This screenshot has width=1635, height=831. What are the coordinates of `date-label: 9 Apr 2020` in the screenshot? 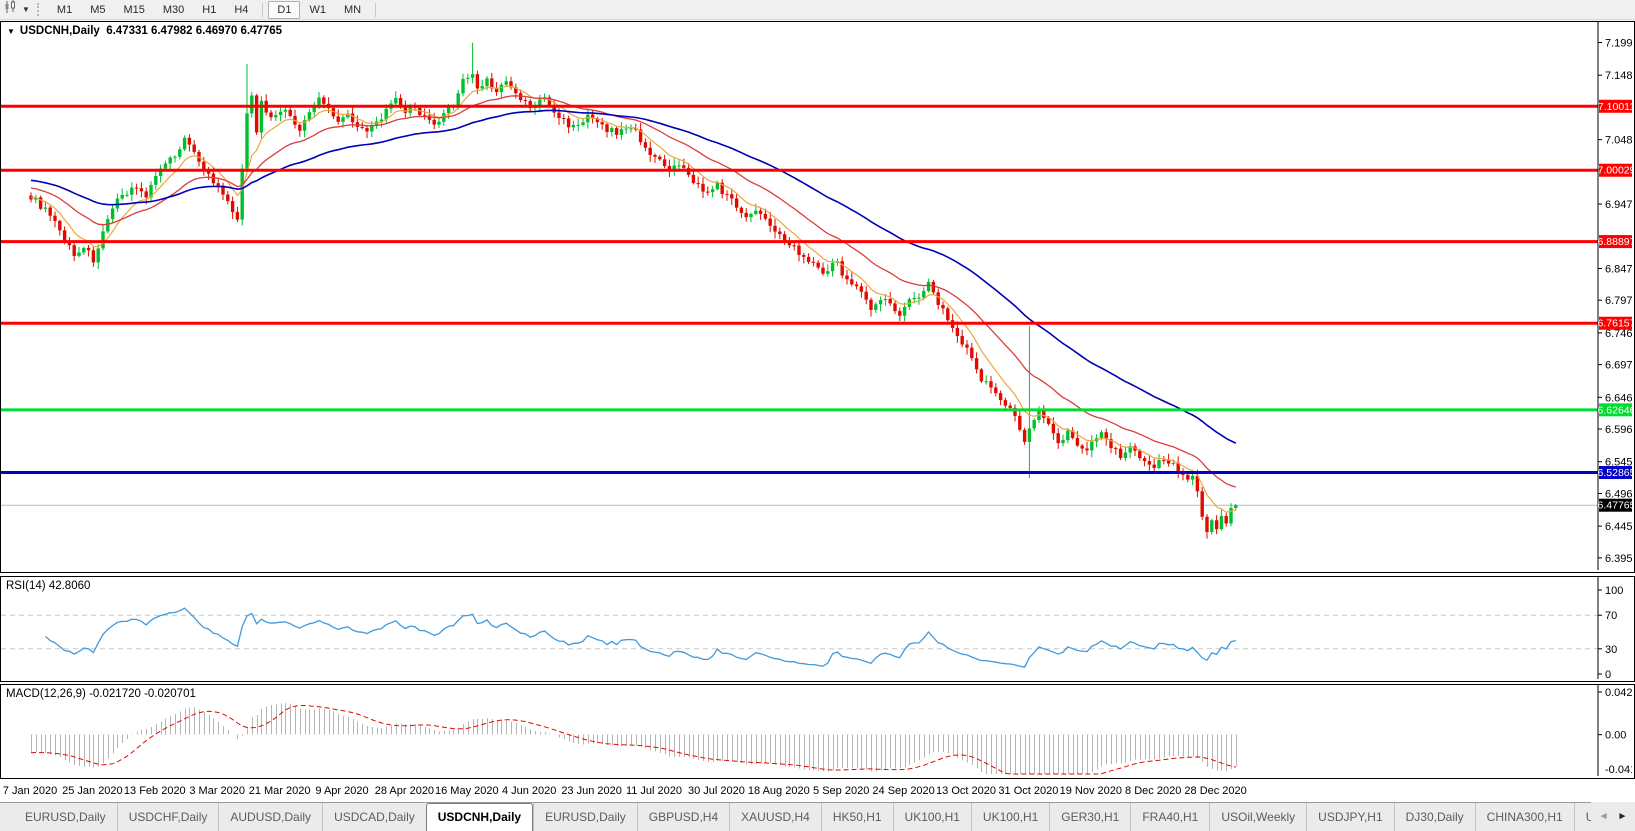 It's located at (342, 791).